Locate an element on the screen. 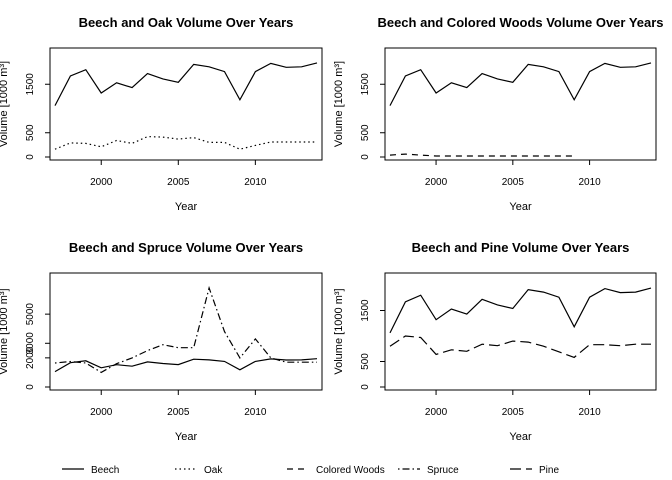  chart-title: Beech and Pine Volume Over Years is located at coordinates (521, 247).